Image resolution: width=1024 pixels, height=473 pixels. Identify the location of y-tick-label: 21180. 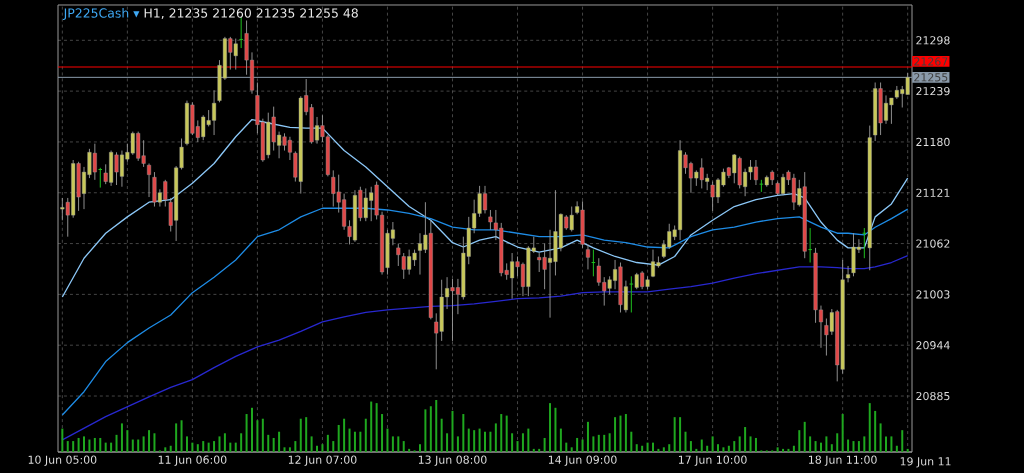
(933, 142).